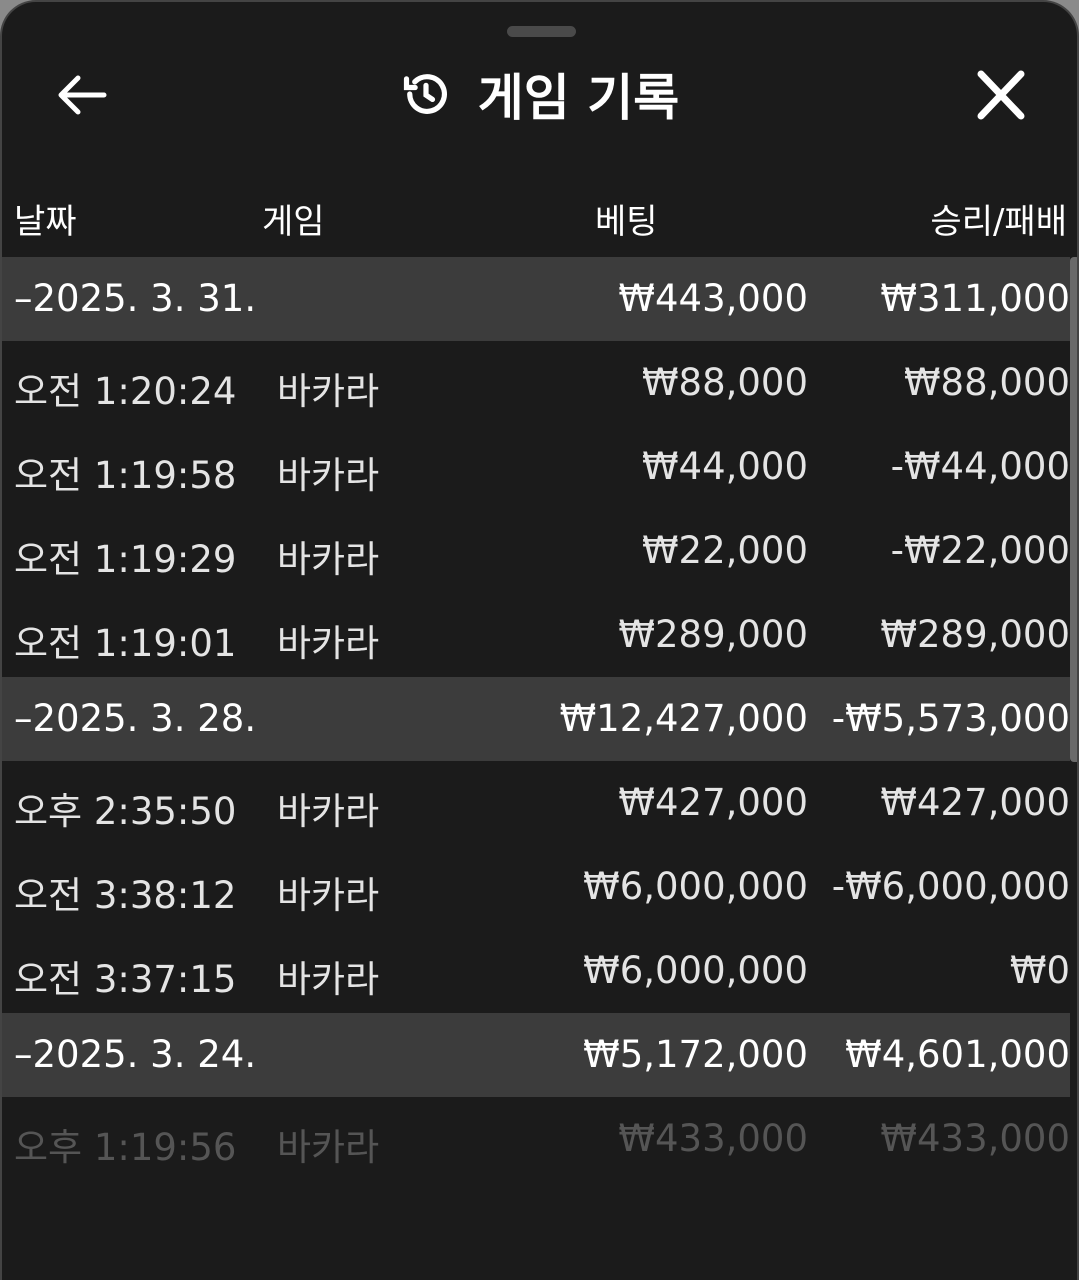 The height and width of the screenshot is (1280, 1079). I want to click on row-bet: ₩433,000, so click(713, 1138).